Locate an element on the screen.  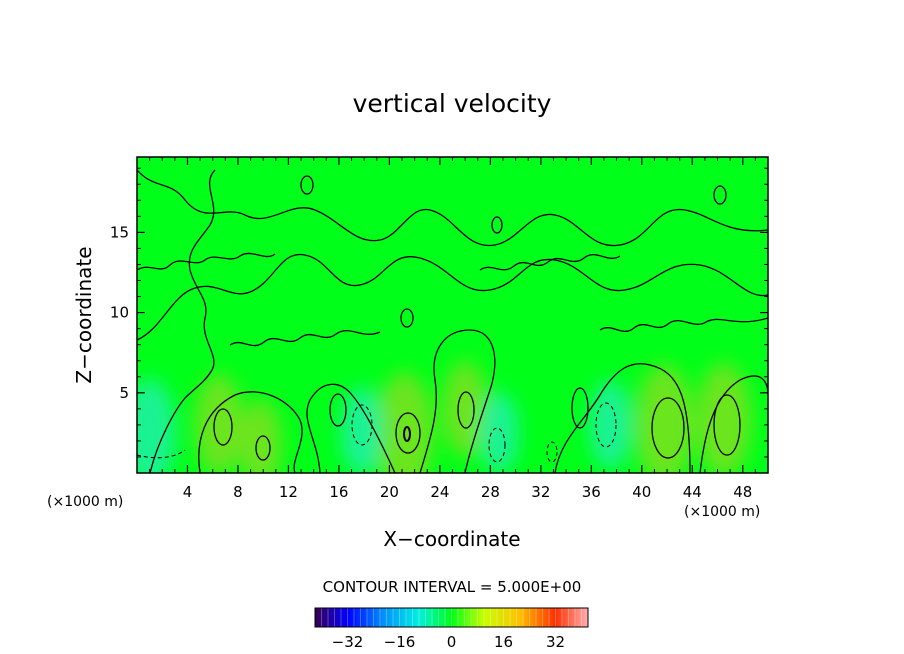
colorbar-cells is located at coordinates (451, 617).